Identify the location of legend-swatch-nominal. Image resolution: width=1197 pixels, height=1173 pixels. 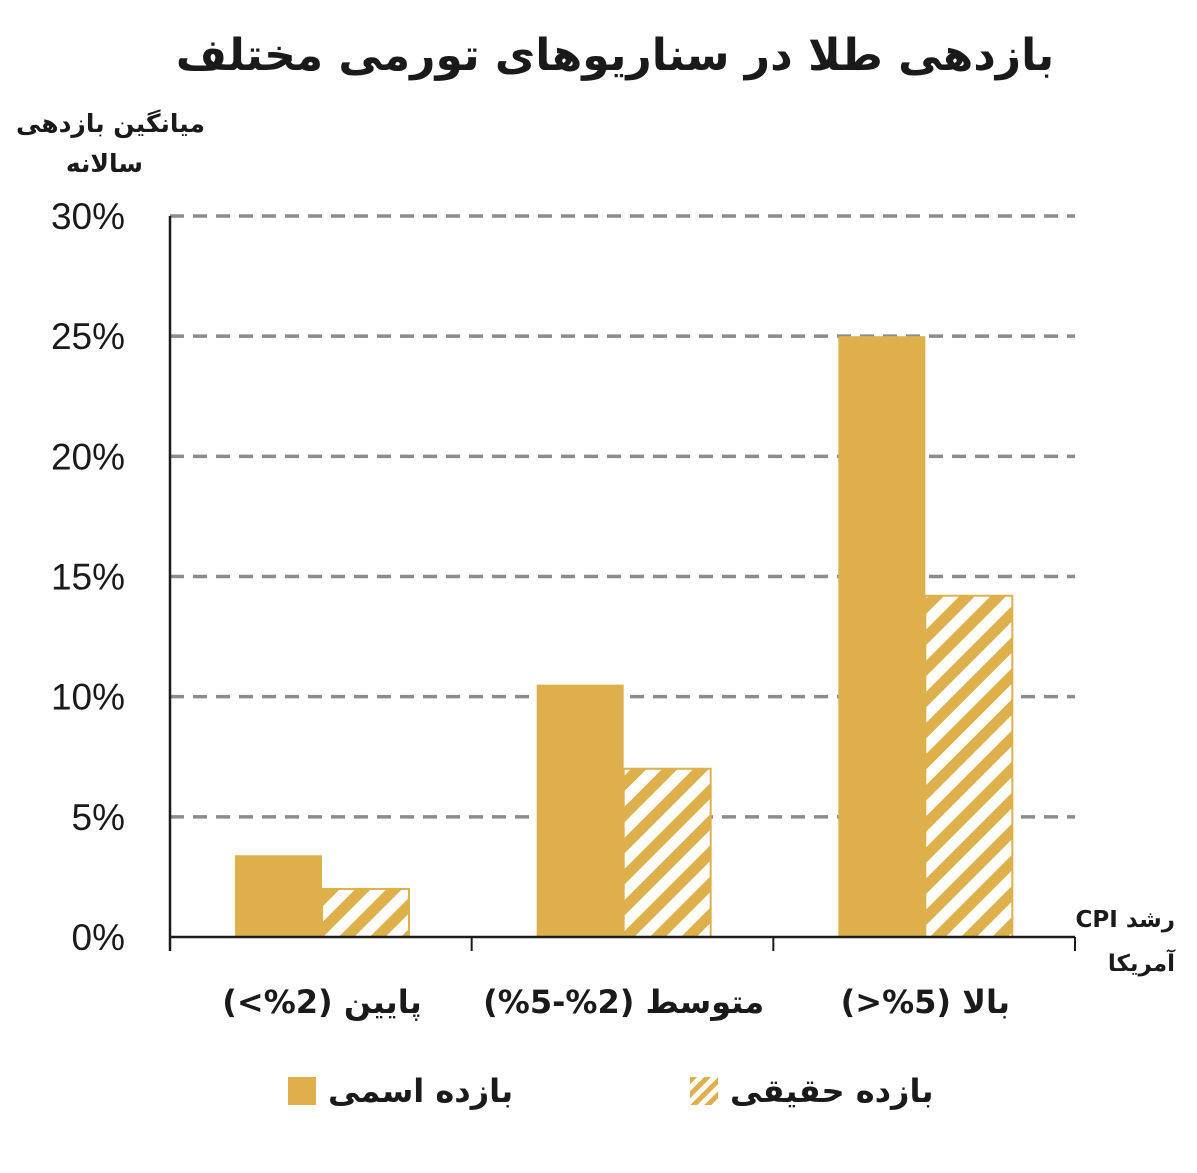
(302, 1091).